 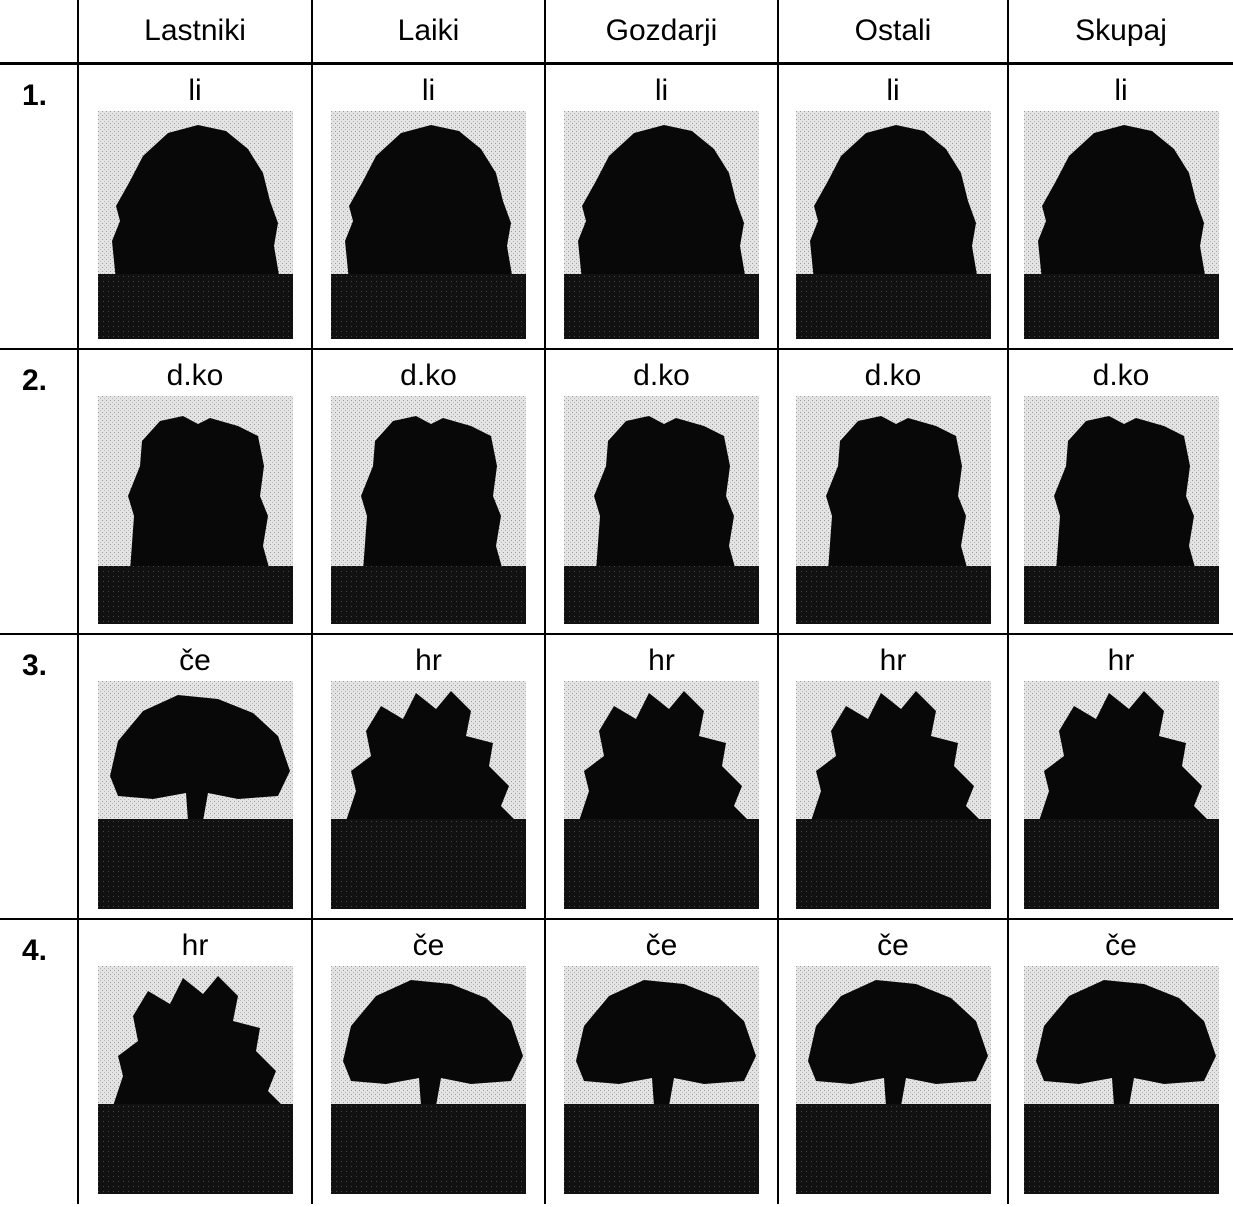 I want to click on row-label: 4., so click(x=39, y=1060).